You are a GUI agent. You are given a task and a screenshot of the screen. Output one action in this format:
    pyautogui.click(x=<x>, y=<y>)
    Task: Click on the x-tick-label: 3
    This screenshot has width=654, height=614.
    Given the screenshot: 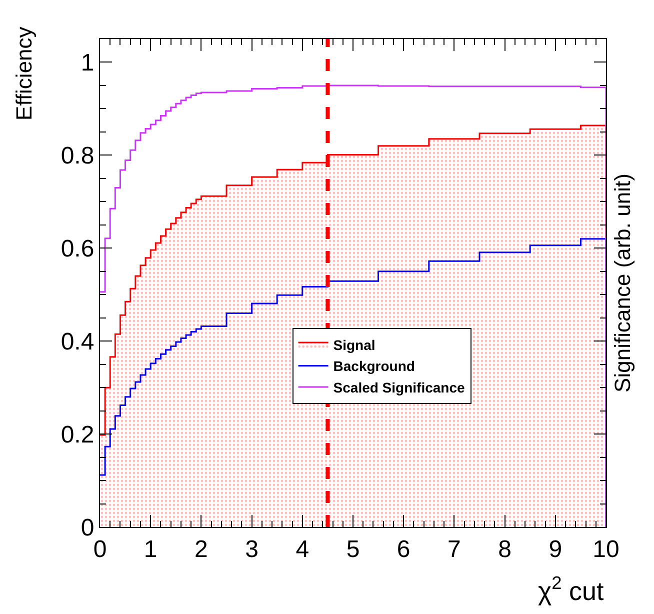 What is the action you would take?
    pyautogui.click(x=251, y=549)
    